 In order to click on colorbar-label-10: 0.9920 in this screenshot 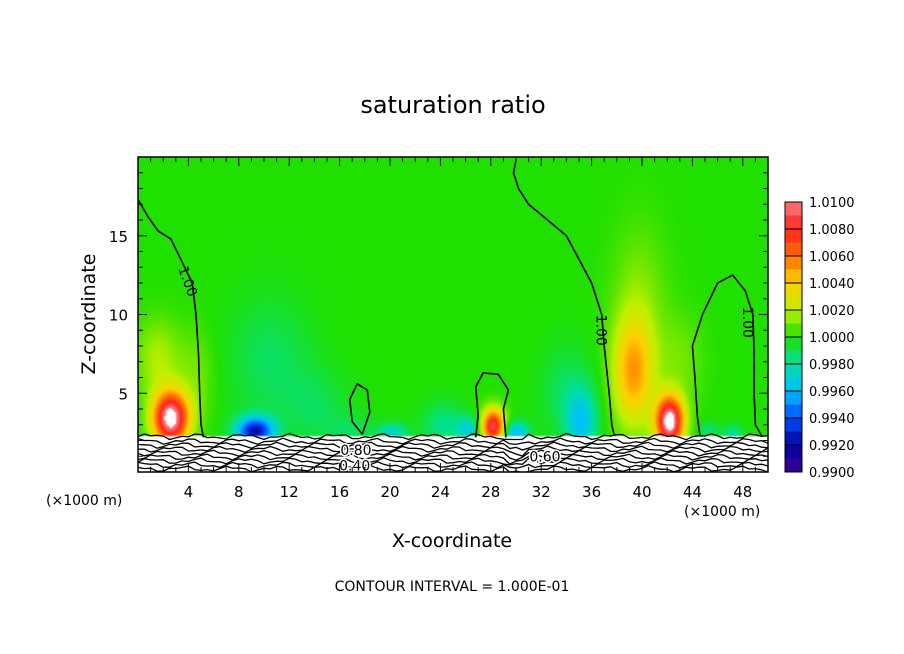, I will do `click(832, 446)`.